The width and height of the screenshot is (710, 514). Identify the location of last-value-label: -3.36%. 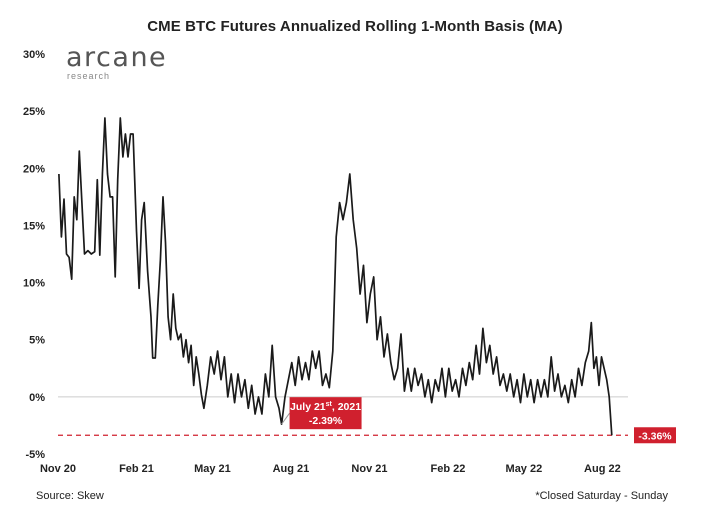
(655, 436).